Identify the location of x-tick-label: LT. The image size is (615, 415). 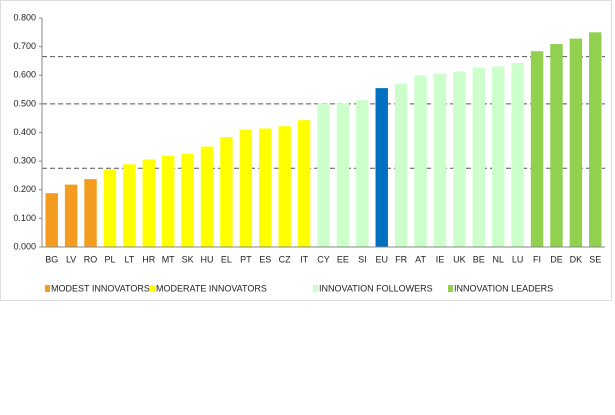
(129, 259).